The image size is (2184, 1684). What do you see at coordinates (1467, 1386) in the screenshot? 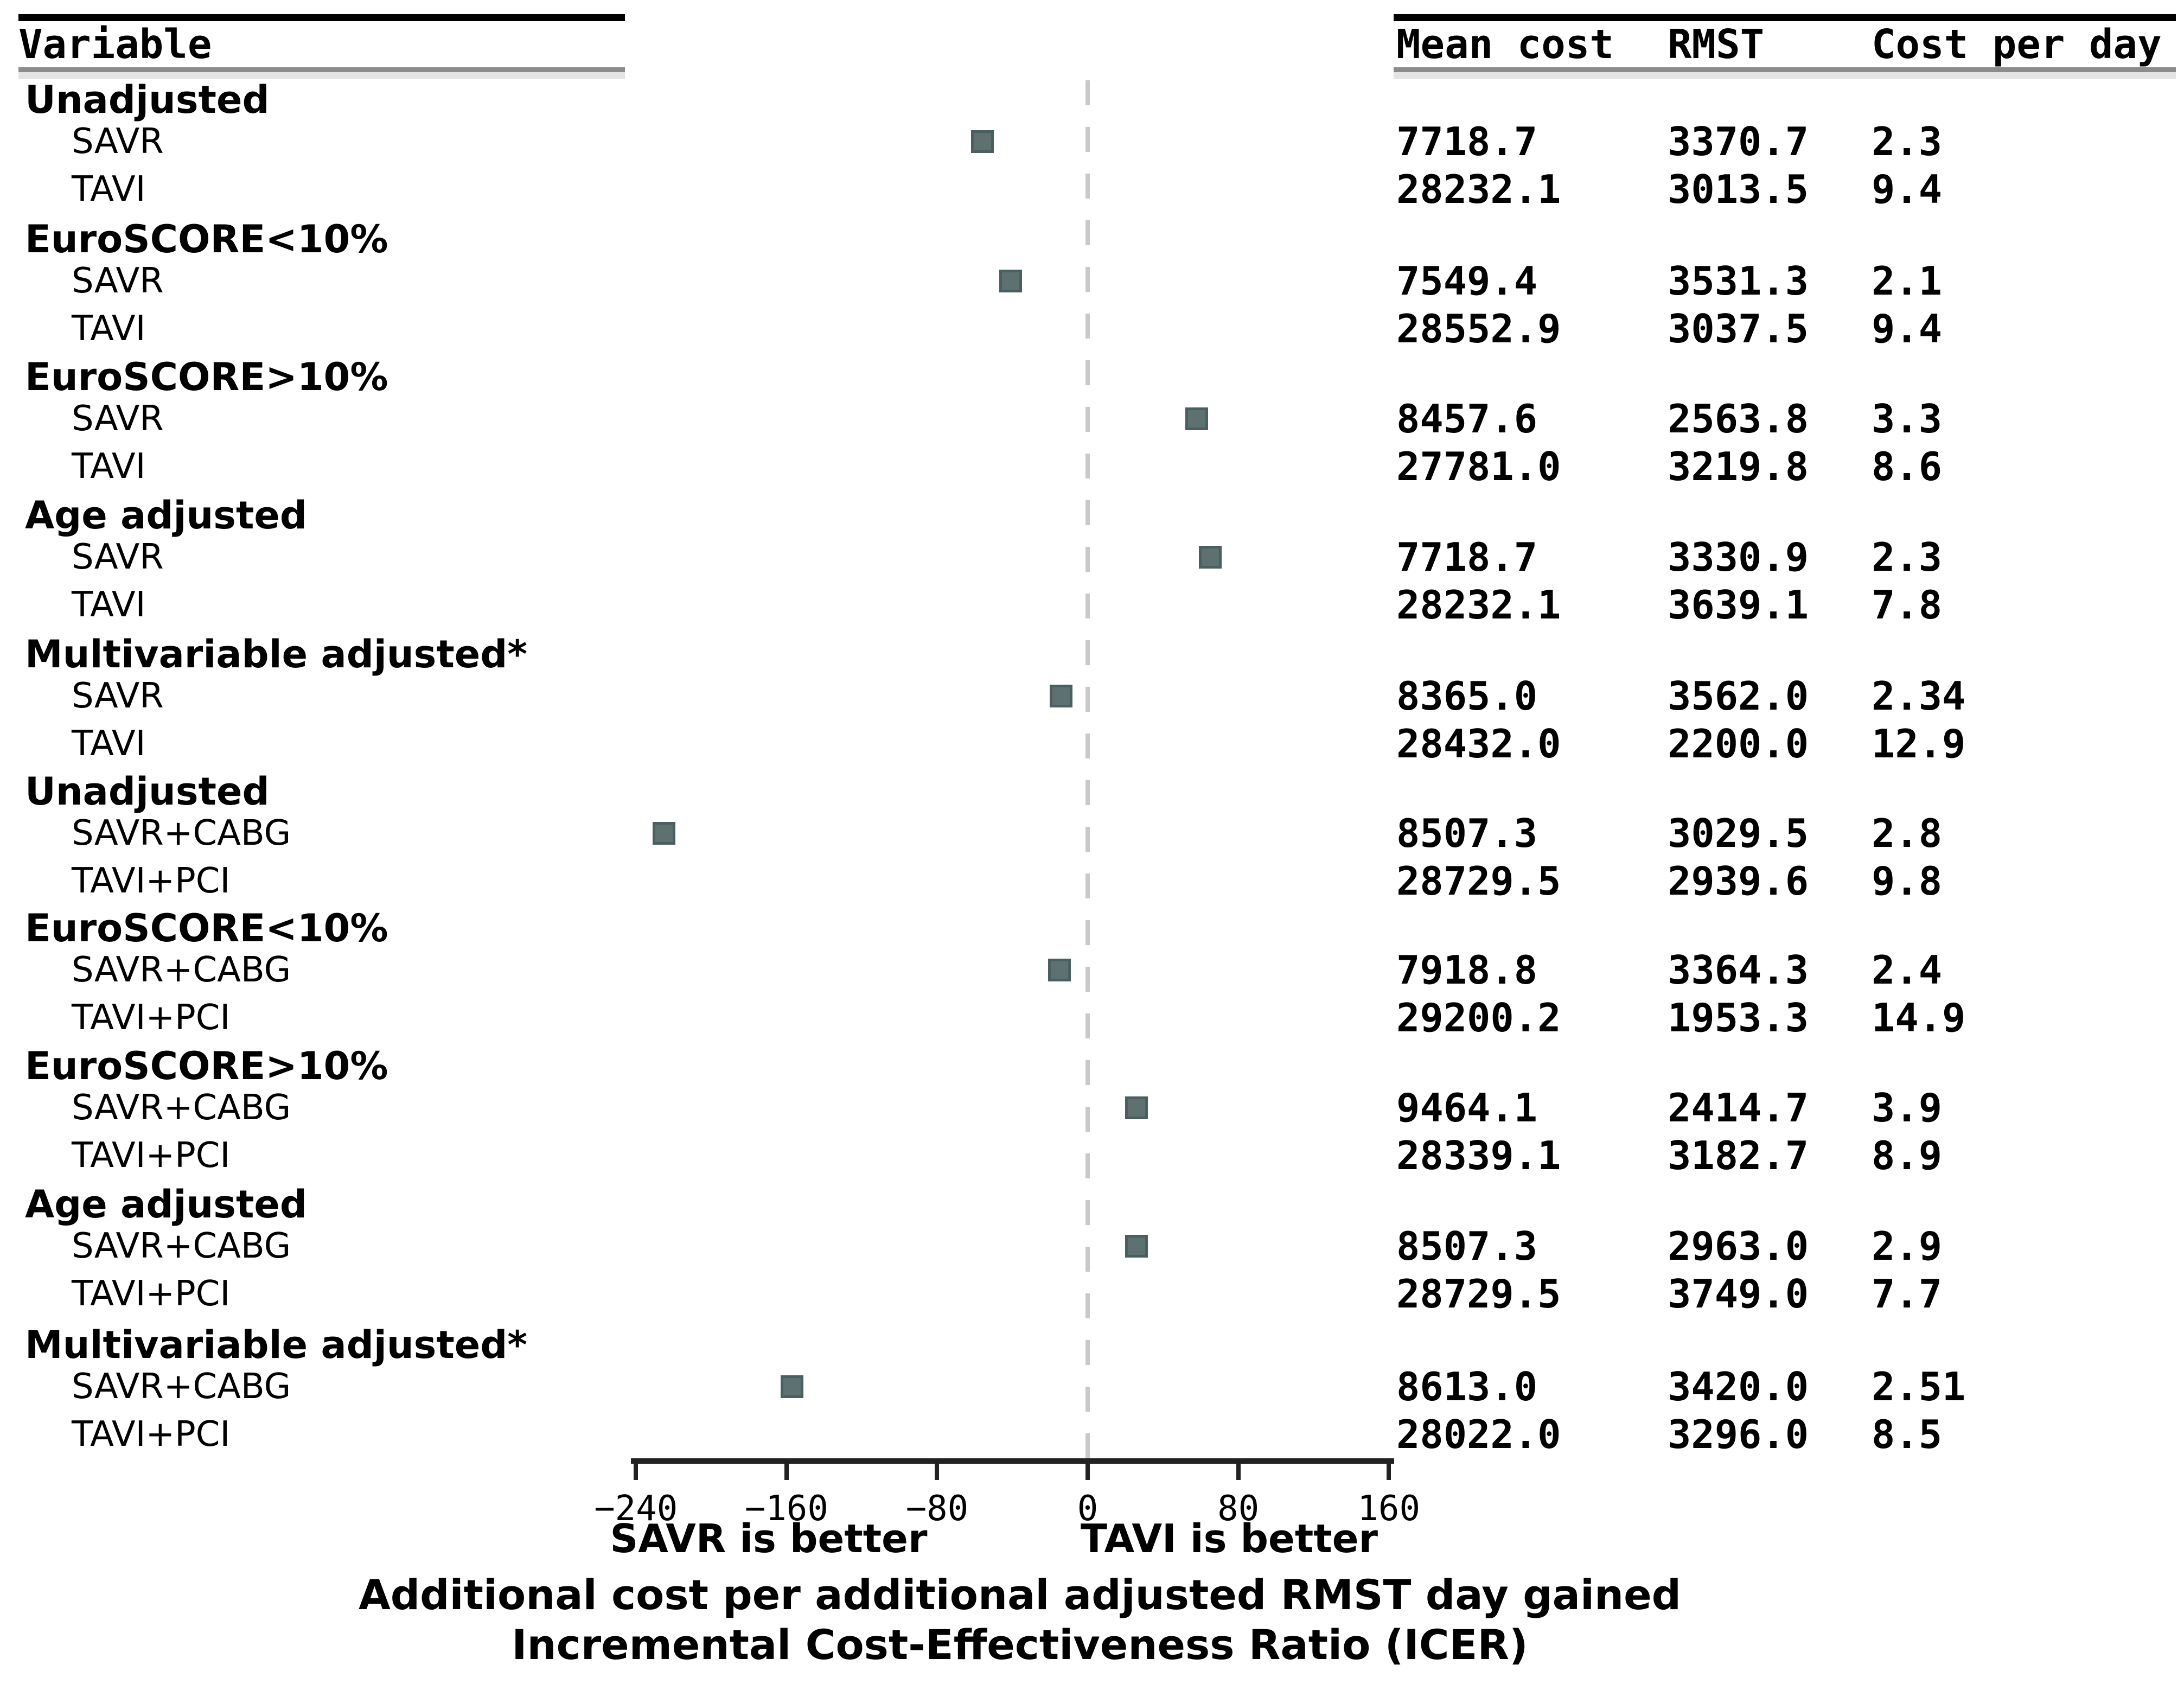
I see `cell-mean-cost: 8613.0` at bounding box center [1467, 1386].